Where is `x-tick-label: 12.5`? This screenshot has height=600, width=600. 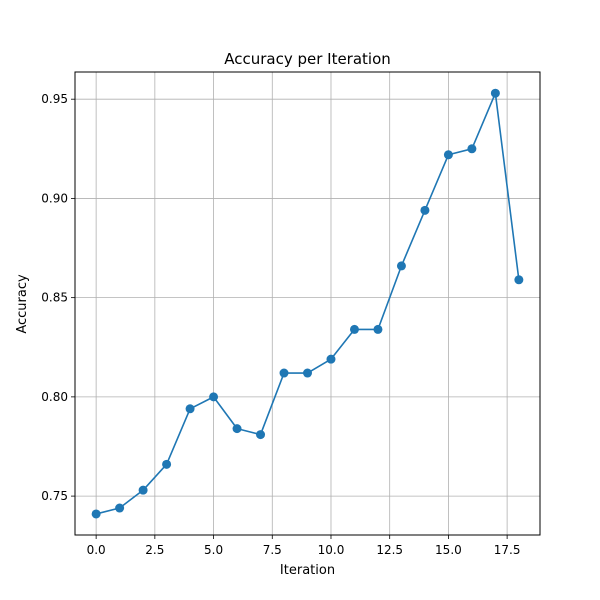 x-tick-label: 12.5 is located at coordinates (389, 550).